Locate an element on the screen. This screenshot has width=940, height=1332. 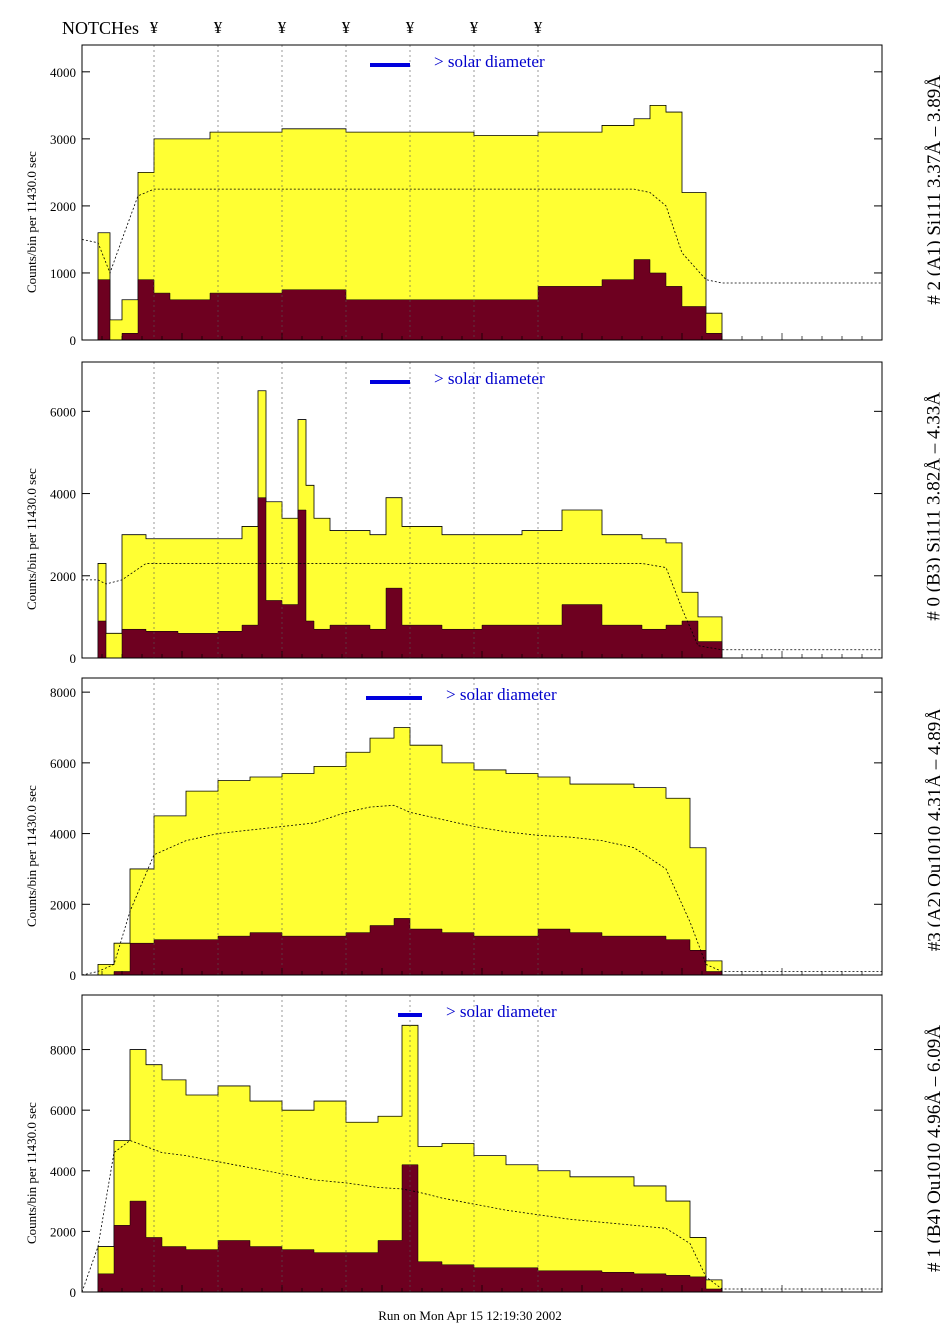
line-counts-area is located at coordinates (482, 300).